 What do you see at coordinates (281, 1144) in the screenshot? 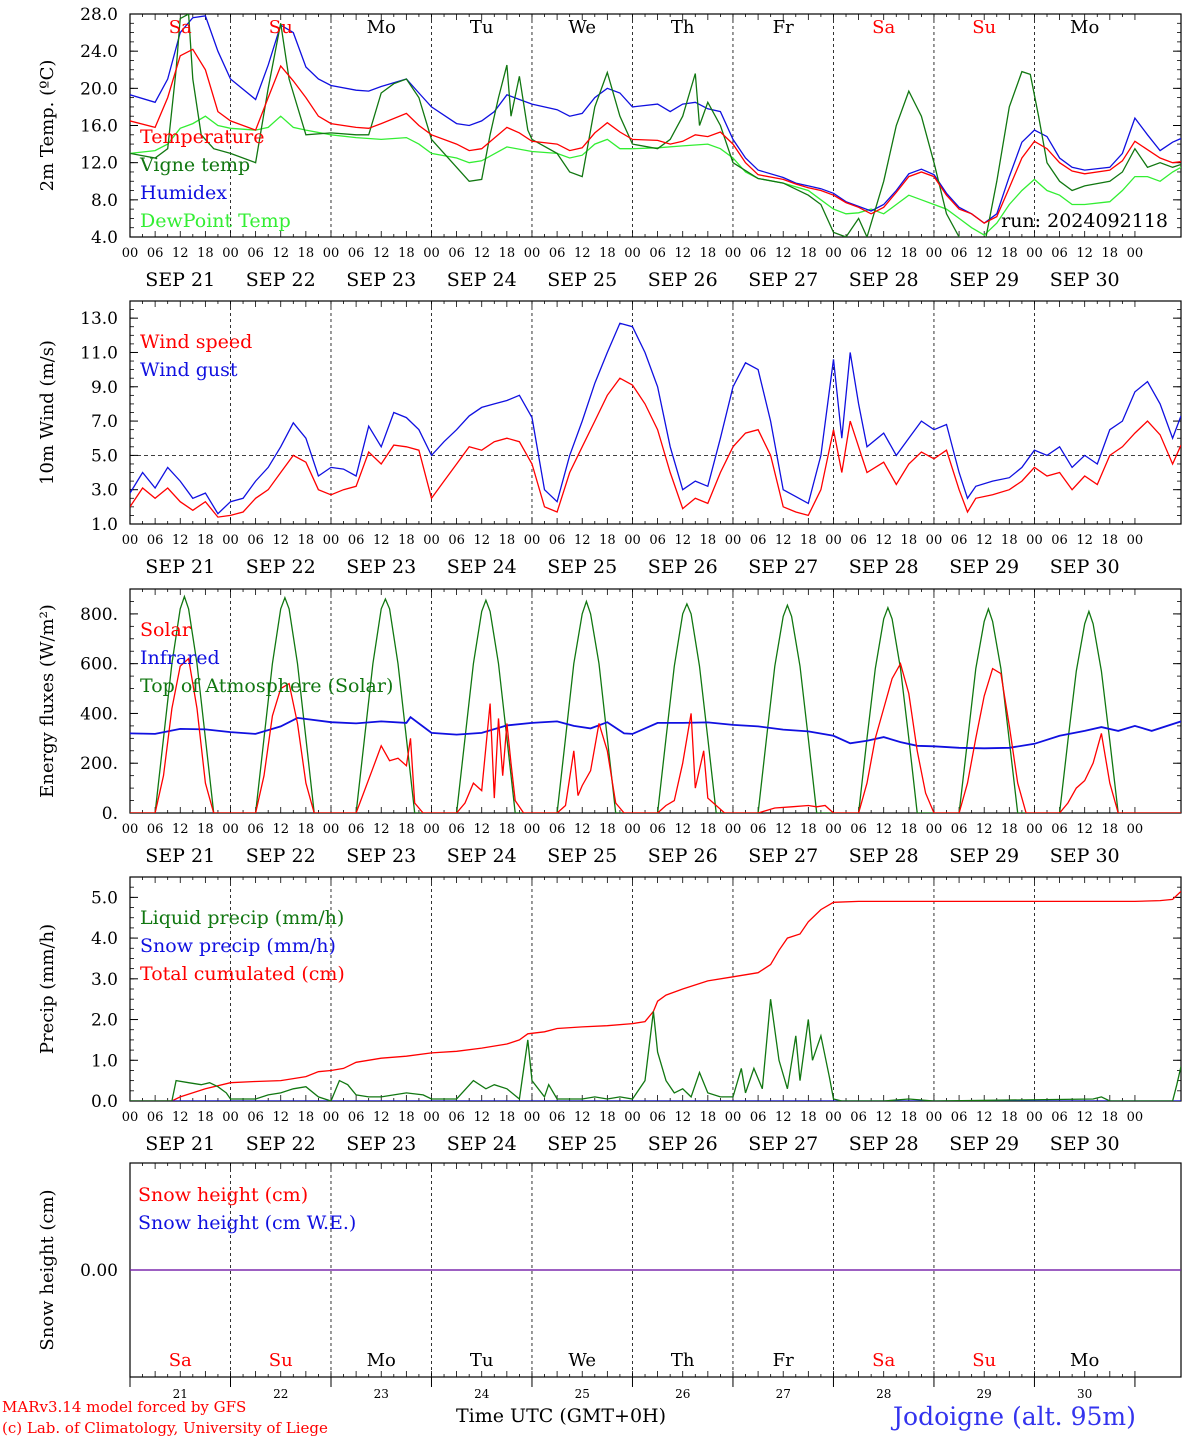
I see `date-label: SEP 22` at bounding box center [281, 1144].